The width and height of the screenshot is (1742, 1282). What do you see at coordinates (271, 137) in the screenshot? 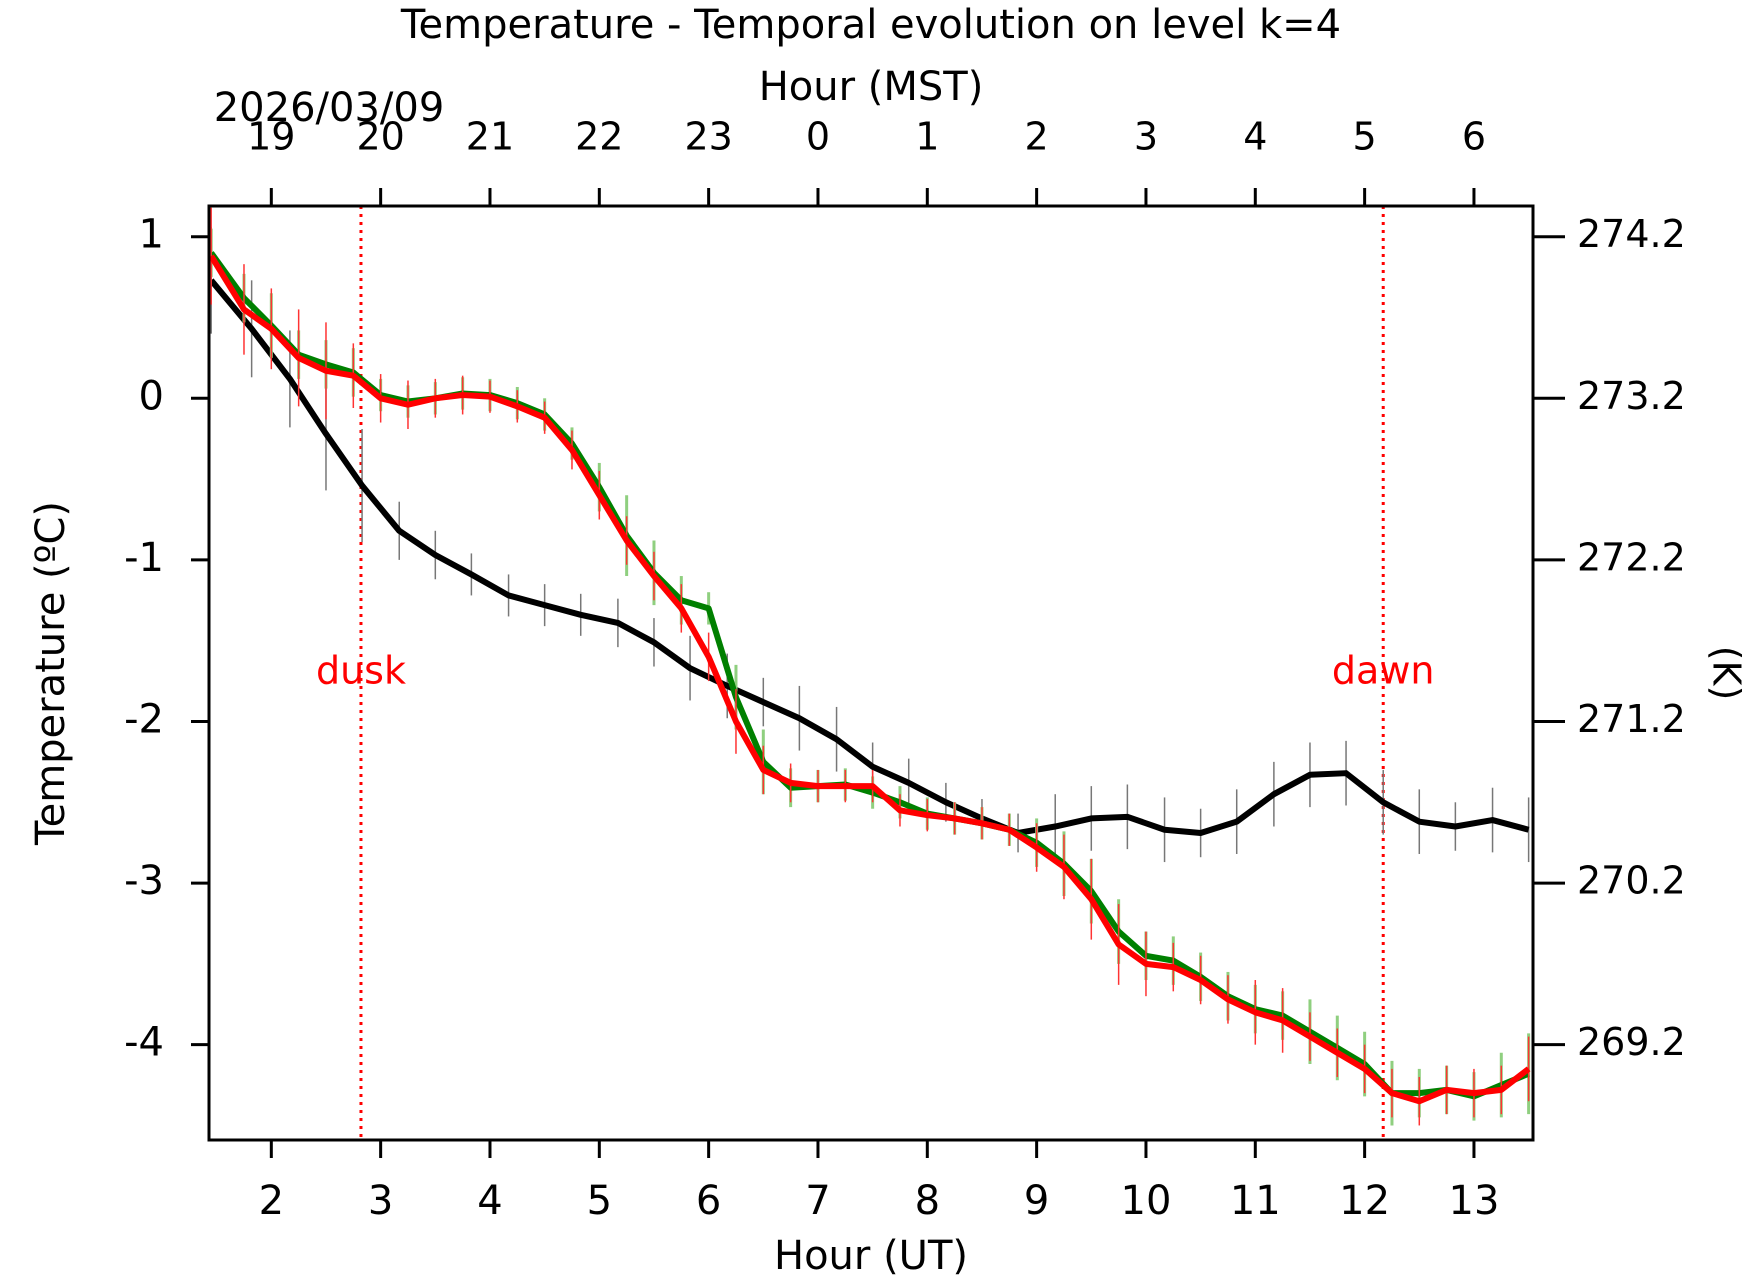
I see `x2-tick-label: 19` at bounding box center [271, 137].